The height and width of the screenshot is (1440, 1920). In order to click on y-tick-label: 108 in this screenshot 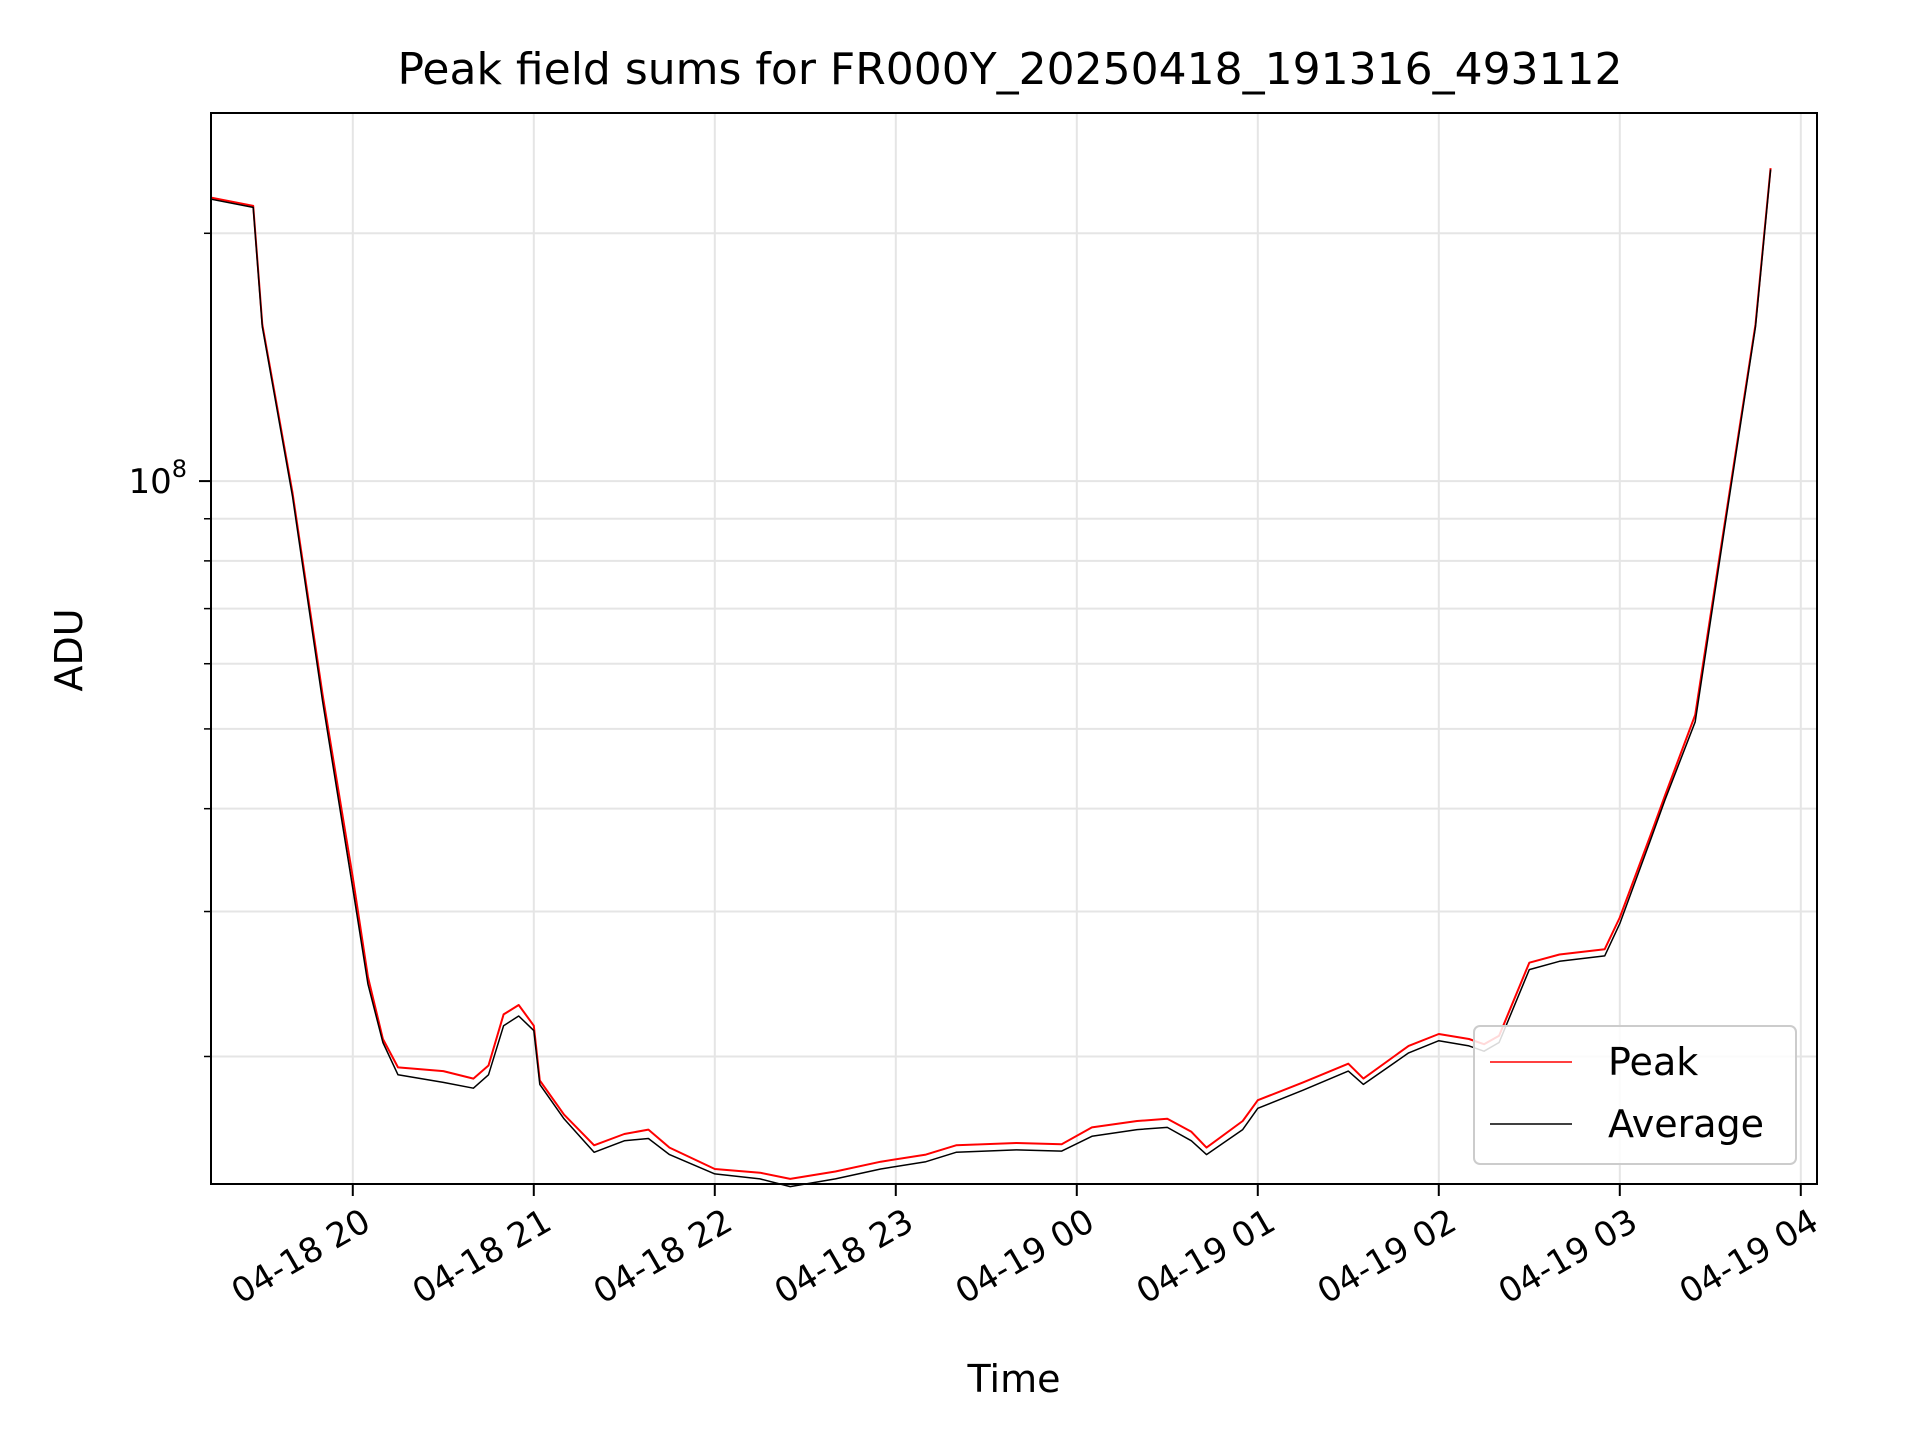, I will do `click(157, 478)`.